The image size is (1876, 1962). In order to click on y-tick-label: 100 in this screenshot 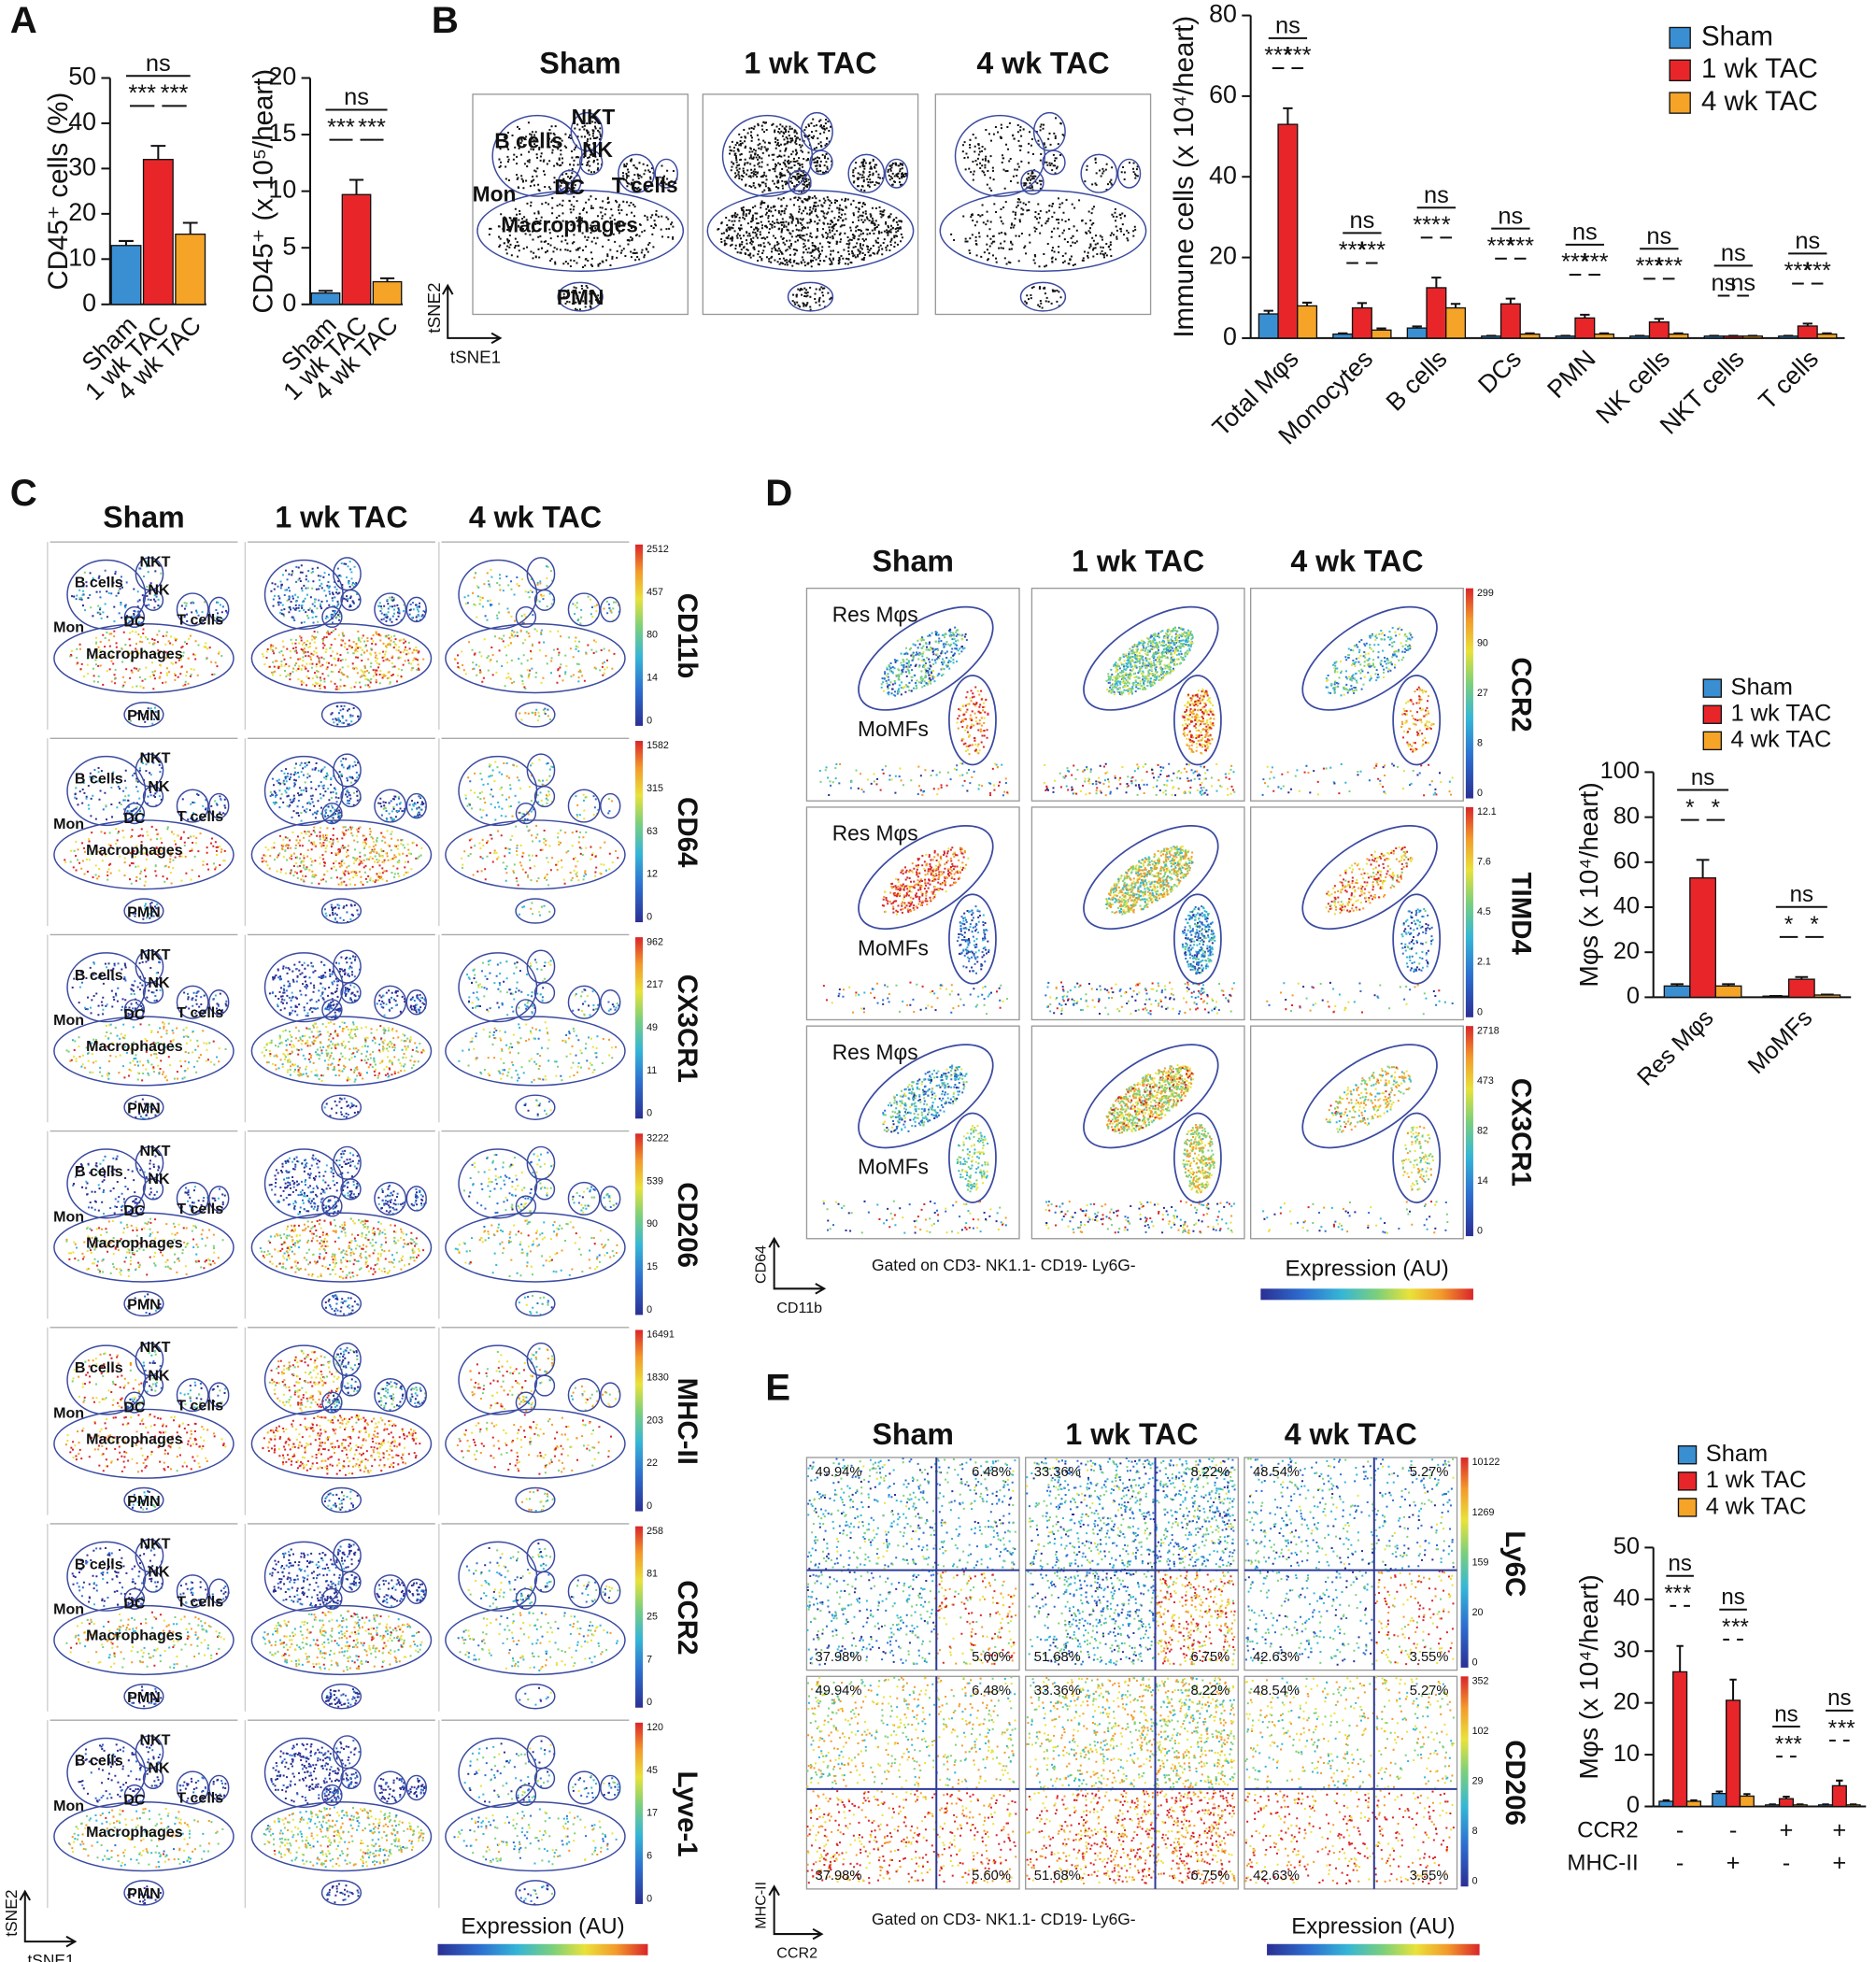, I will do `click(1620, 771)`.